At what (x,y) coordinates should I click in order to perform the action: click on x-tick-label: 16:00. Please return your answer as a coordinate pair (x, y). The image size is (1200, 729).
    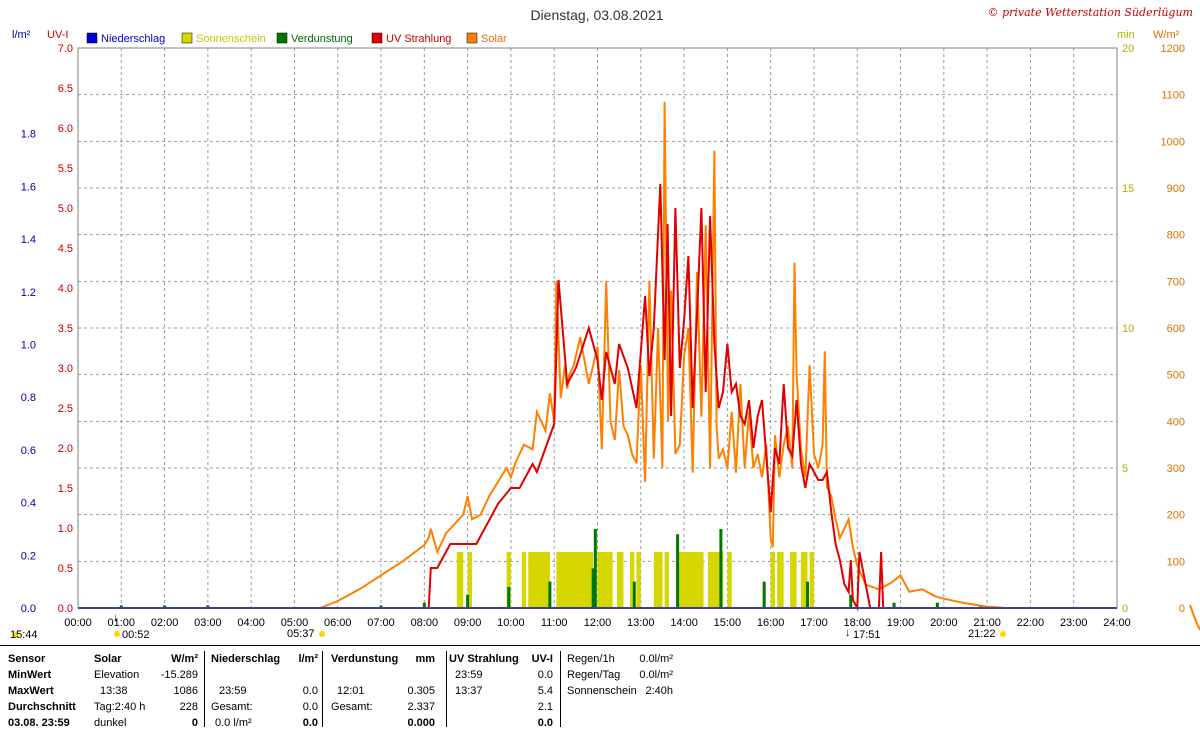
    Looking at the image, I should click on (771, 623).